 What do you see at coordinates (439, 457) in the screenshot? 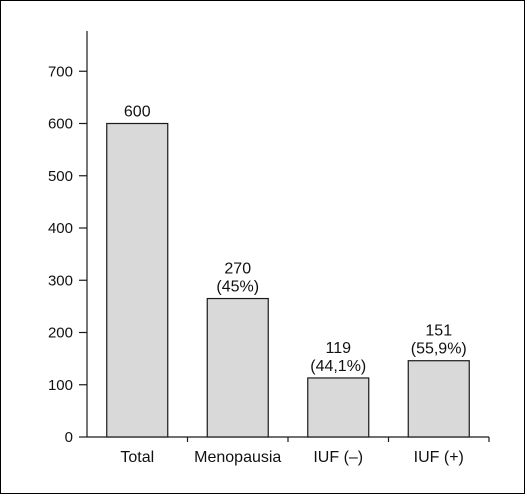
I see `x-category-label: IUF (+)` at bounding box center [439, 457].